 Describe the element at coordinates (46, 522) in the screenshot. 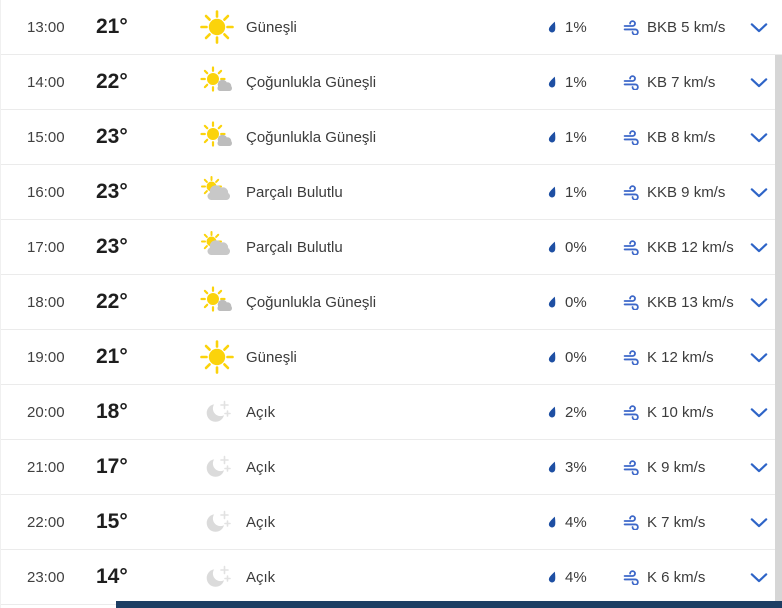

I see `time-label: 22:00` at that location.